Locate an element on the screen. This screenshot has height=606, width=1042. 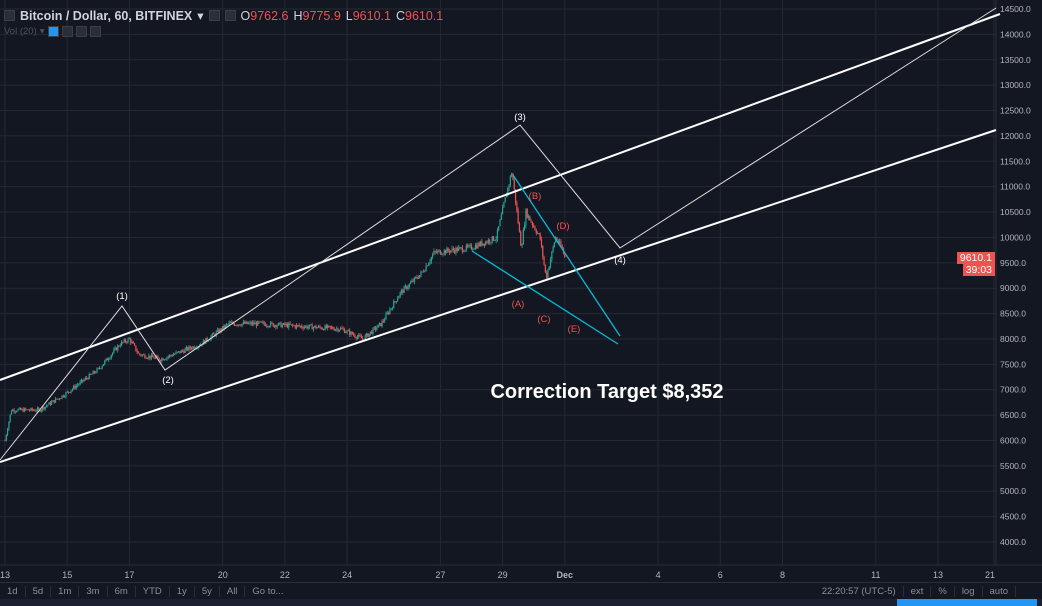
percent-toggle: % is located at coordinates (943, 591).